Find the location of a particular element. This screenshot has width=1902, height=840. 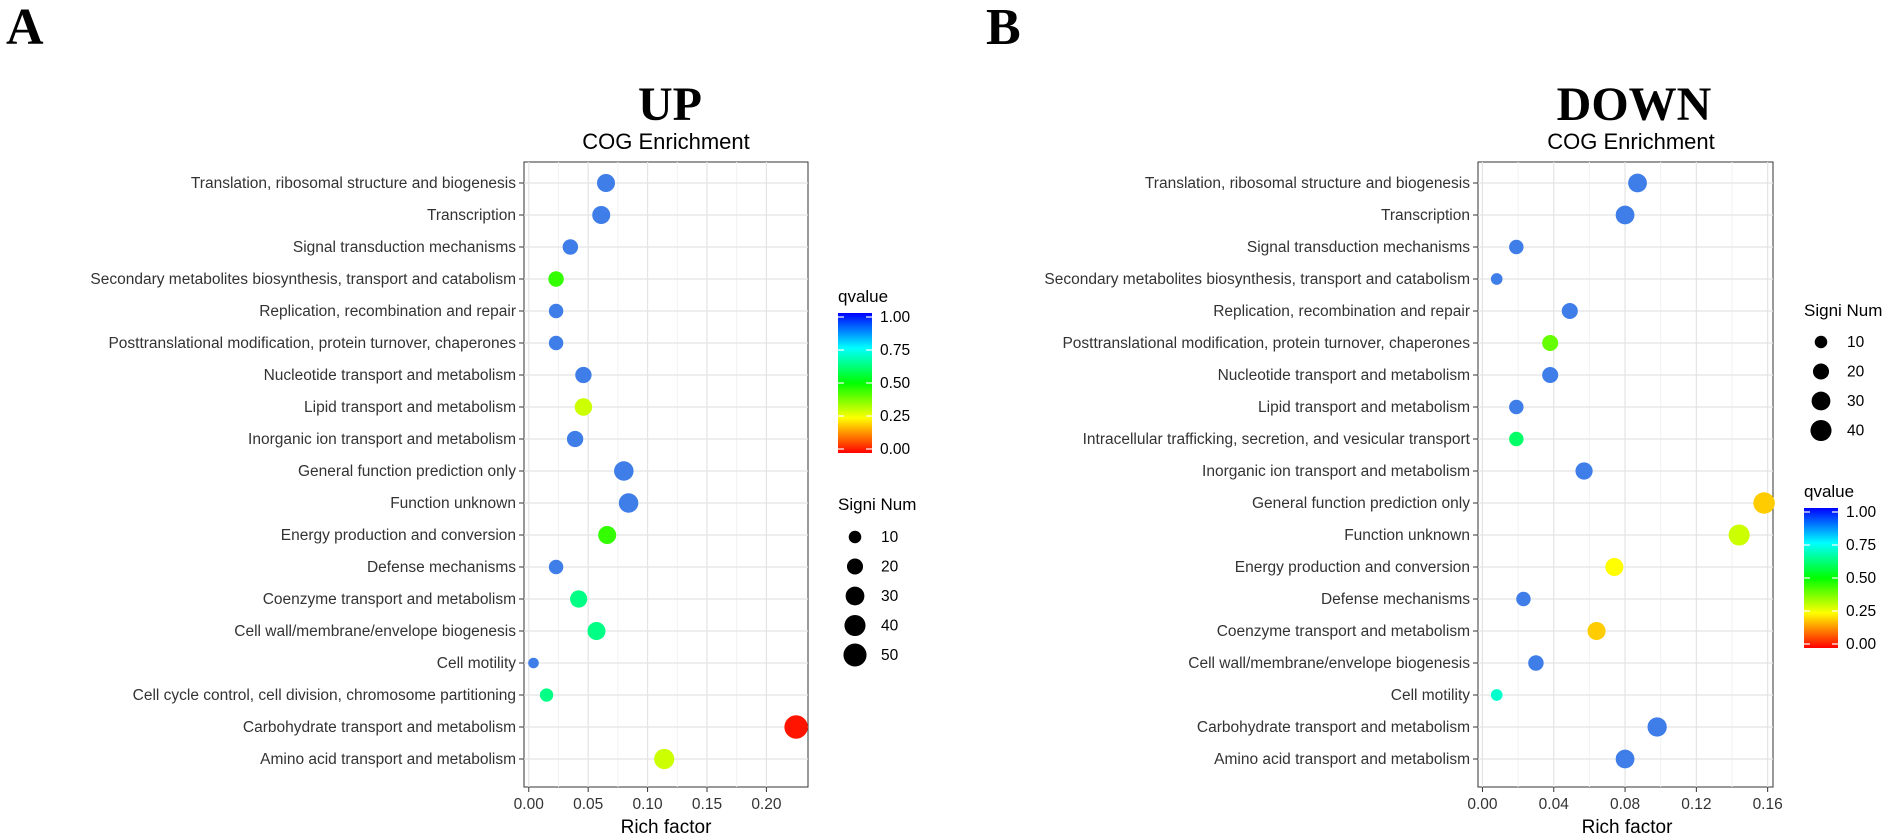

x-ticks-a: 0.00 0.05 0.10 0.15 0.20 is located at coordinates (648, 800).